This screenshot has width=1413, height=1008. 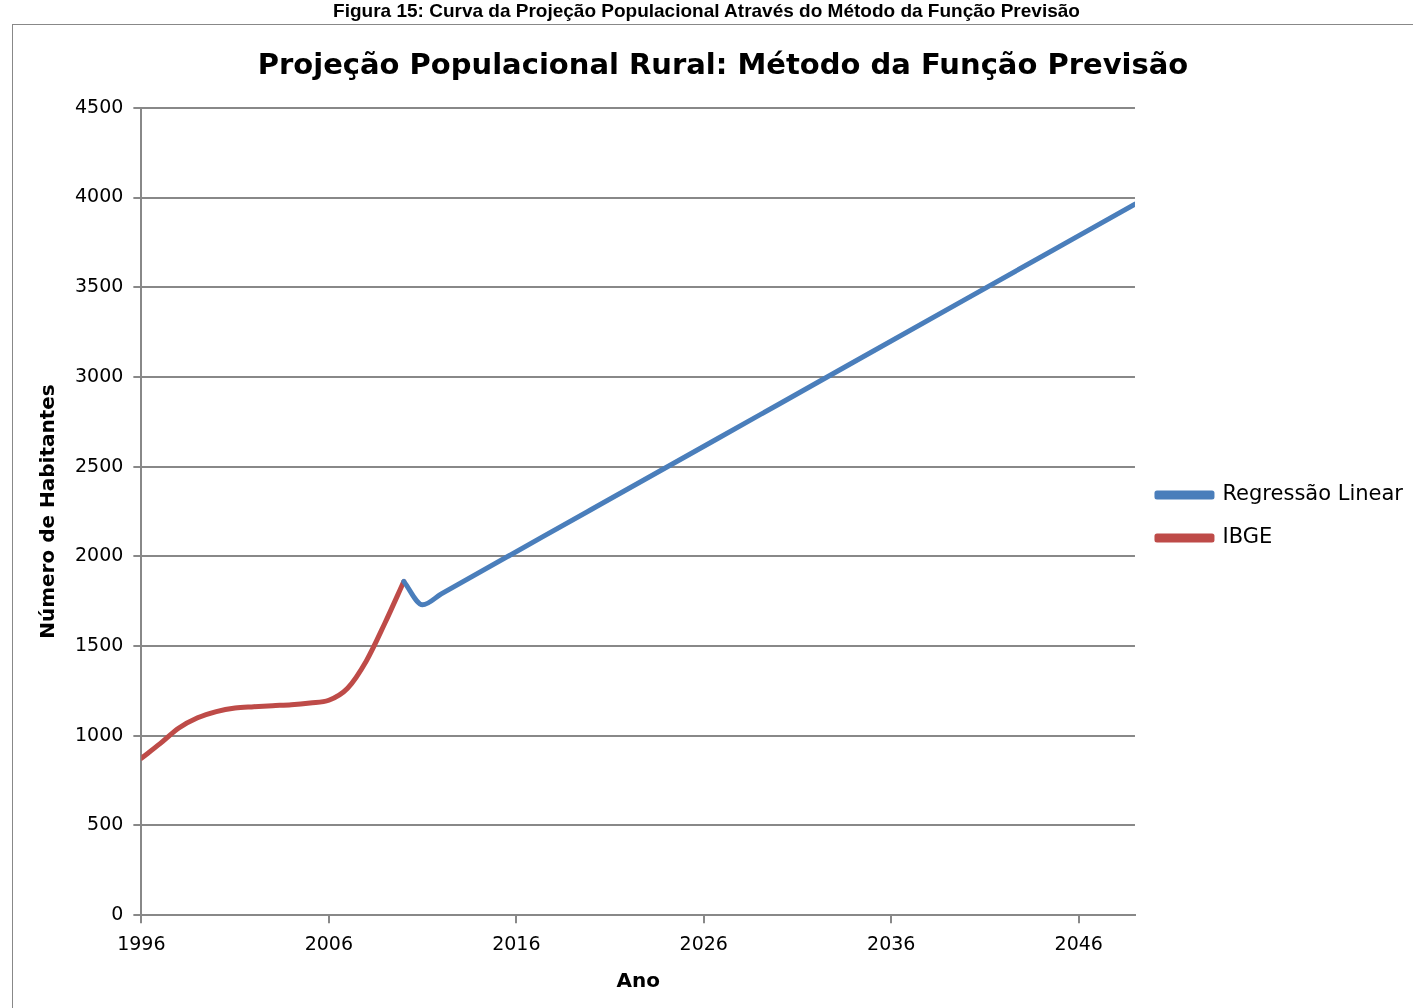 I want to click on x-axis-title: Ano, so click(x=638, y=980).